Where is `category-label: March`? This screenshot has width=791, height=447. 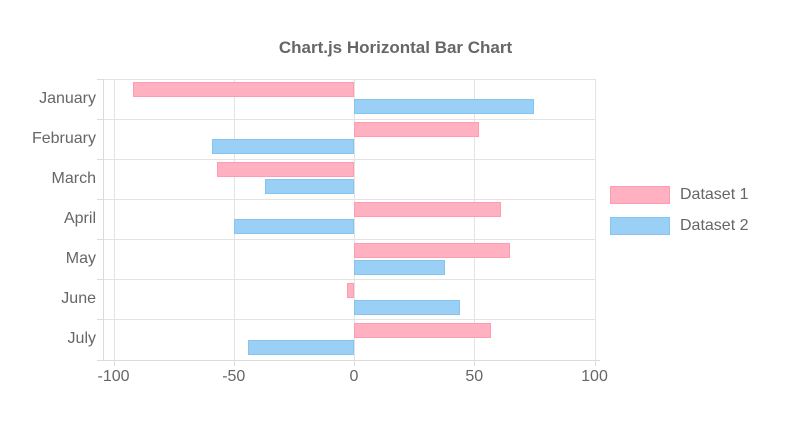 category-label: March is located at coordinates (73, 178).